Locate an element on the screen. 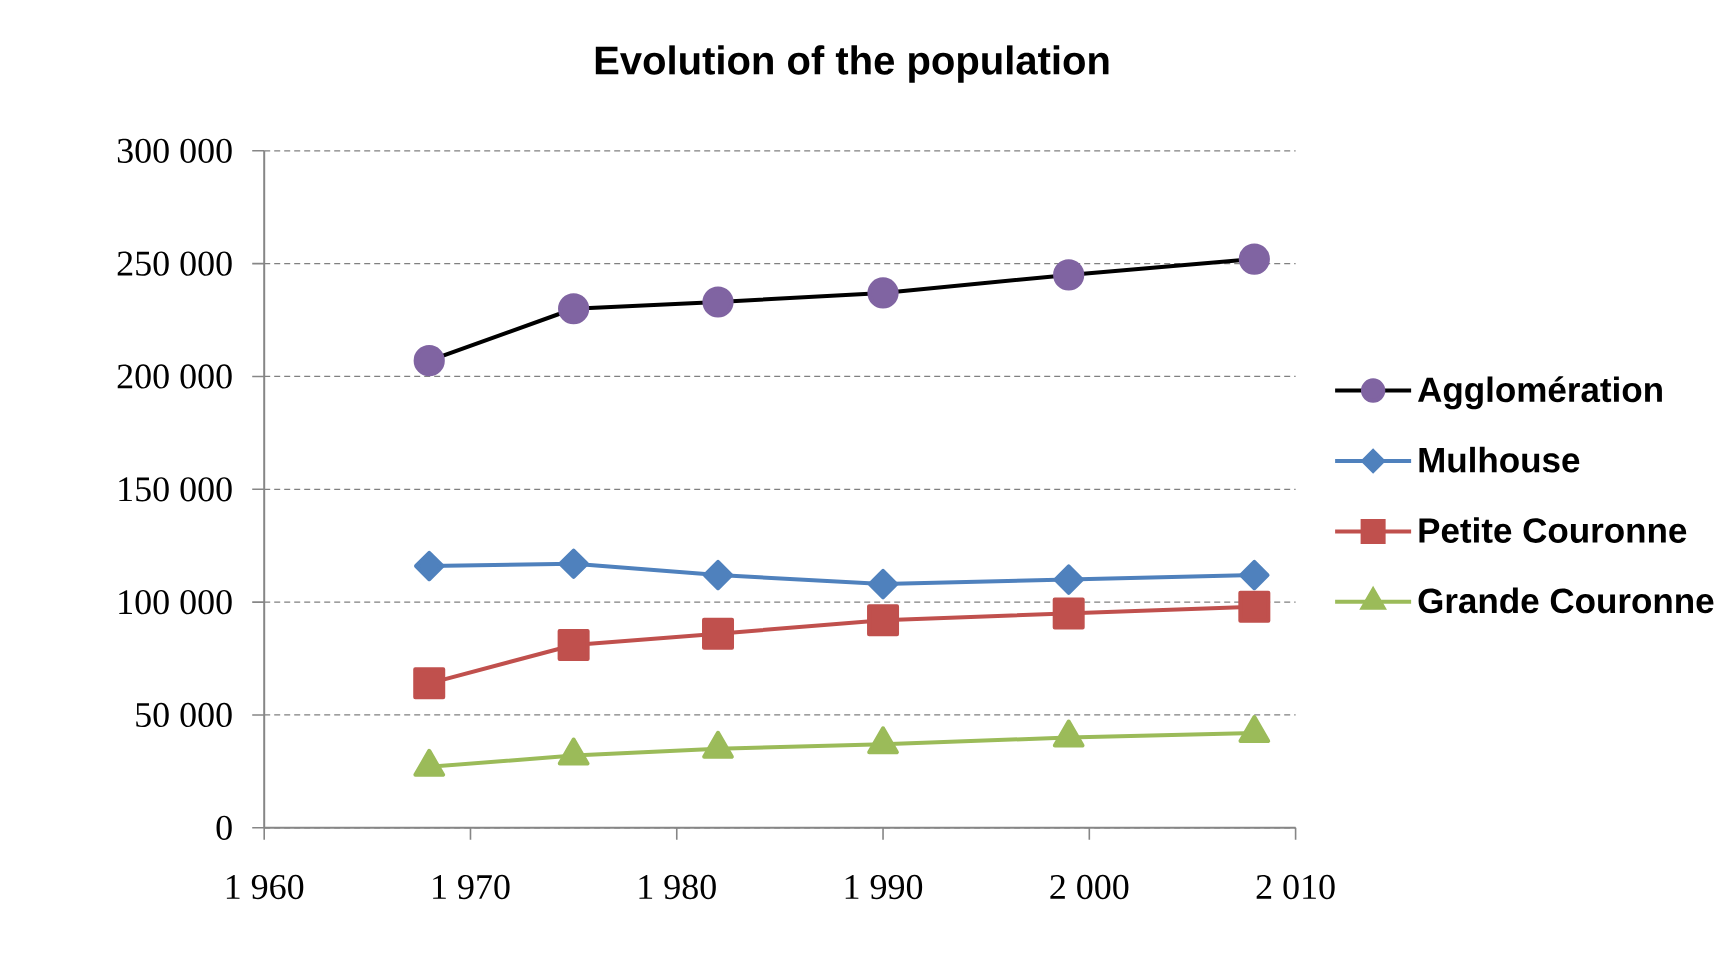 The width and height of the screenshot is (1726, 968). y-tick-label: 100 000 is located at coordinates (175, 602).